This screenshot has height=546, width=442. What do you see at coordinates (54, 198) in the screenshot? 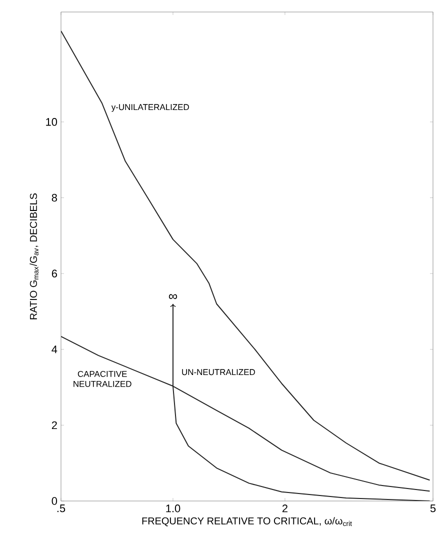
I see `y-tick-label: 8` at bounding box center [54, 198].